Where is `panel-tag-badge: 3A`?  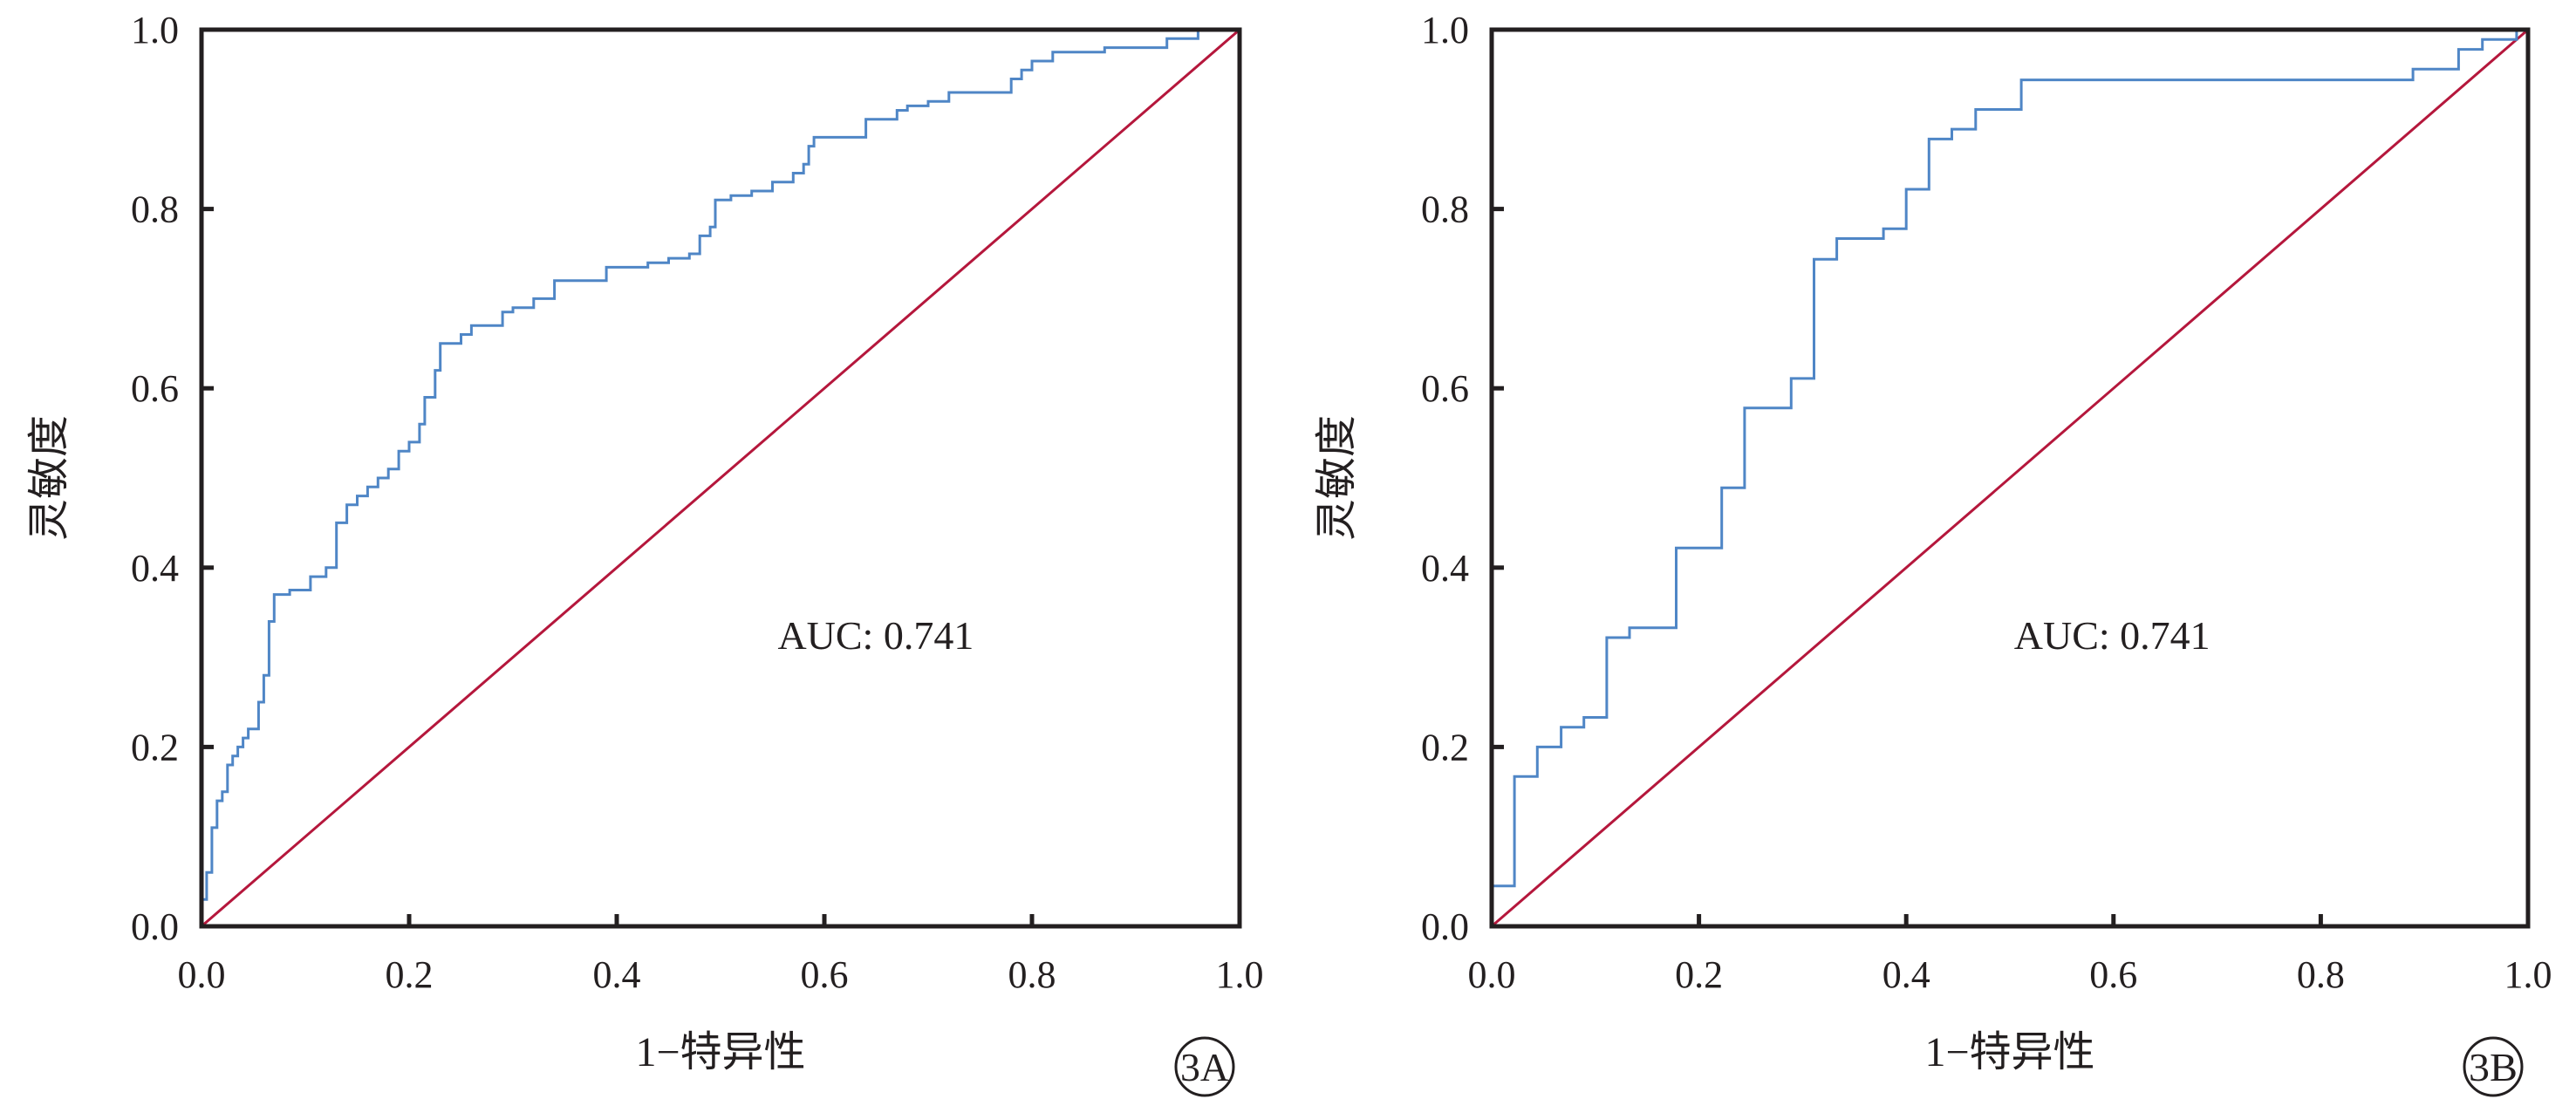
panel-tag-badge: 3A is located at coordinates (1204, 1066).